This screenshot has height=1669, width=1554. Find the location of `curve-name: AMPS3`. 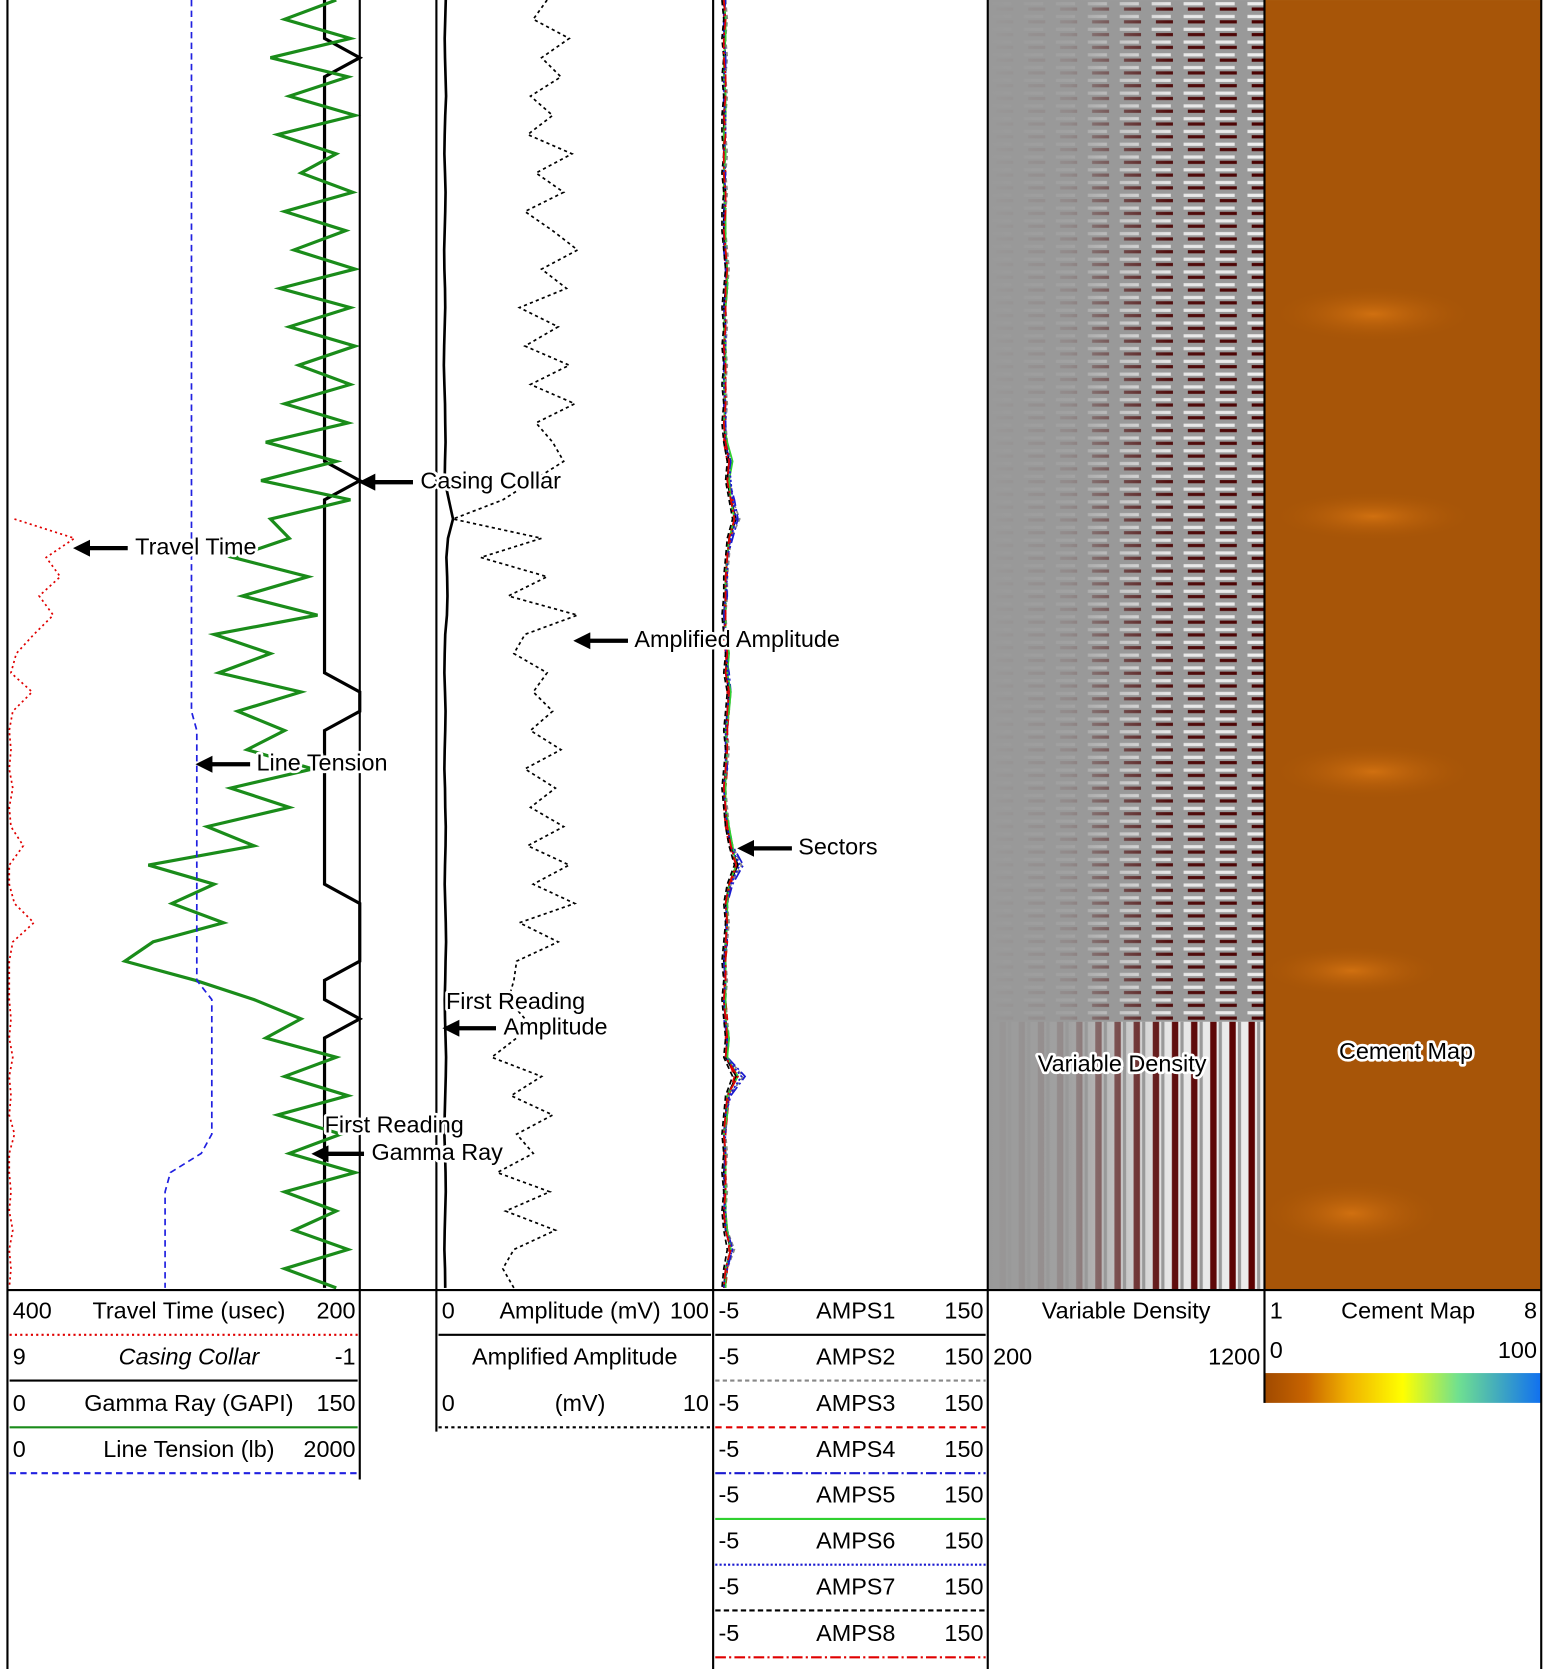

curve-name: AMPS3 is located at coordinates (855, 1403).